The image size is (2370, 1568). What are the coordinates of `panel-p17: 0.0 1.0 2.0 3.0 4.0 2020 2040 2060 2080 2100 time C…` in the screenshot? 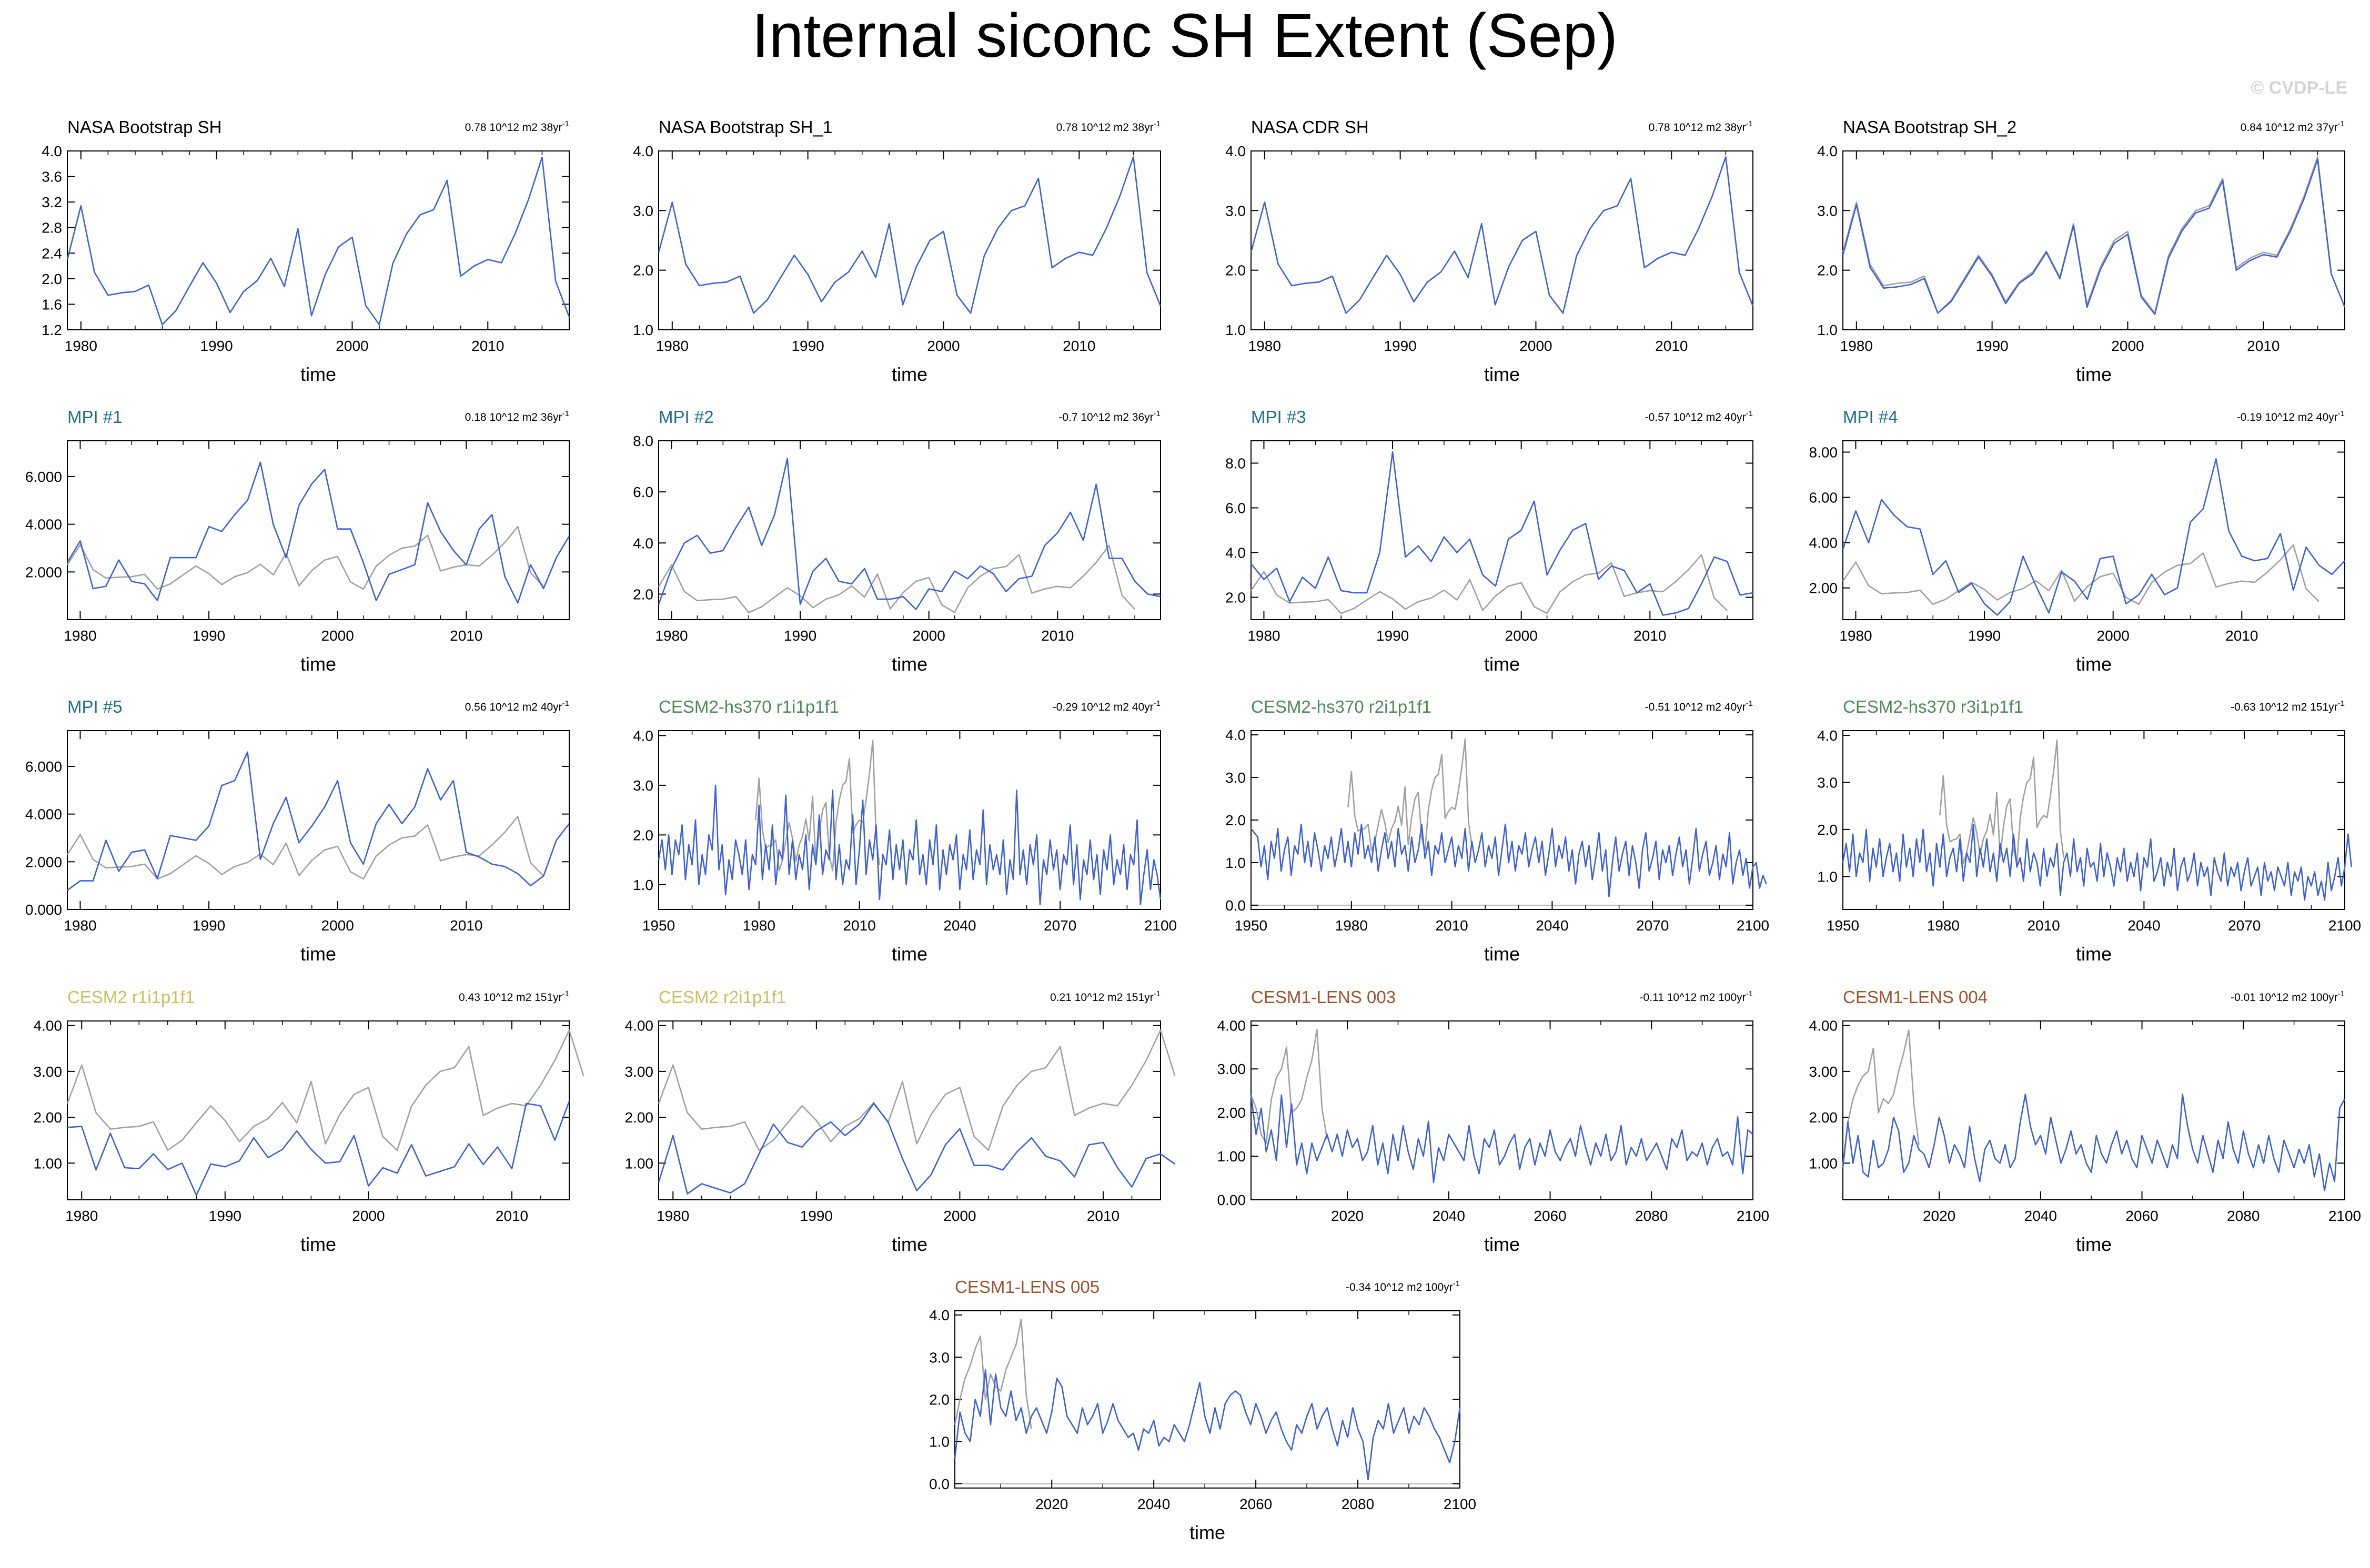 It's located at (1202, 1410).